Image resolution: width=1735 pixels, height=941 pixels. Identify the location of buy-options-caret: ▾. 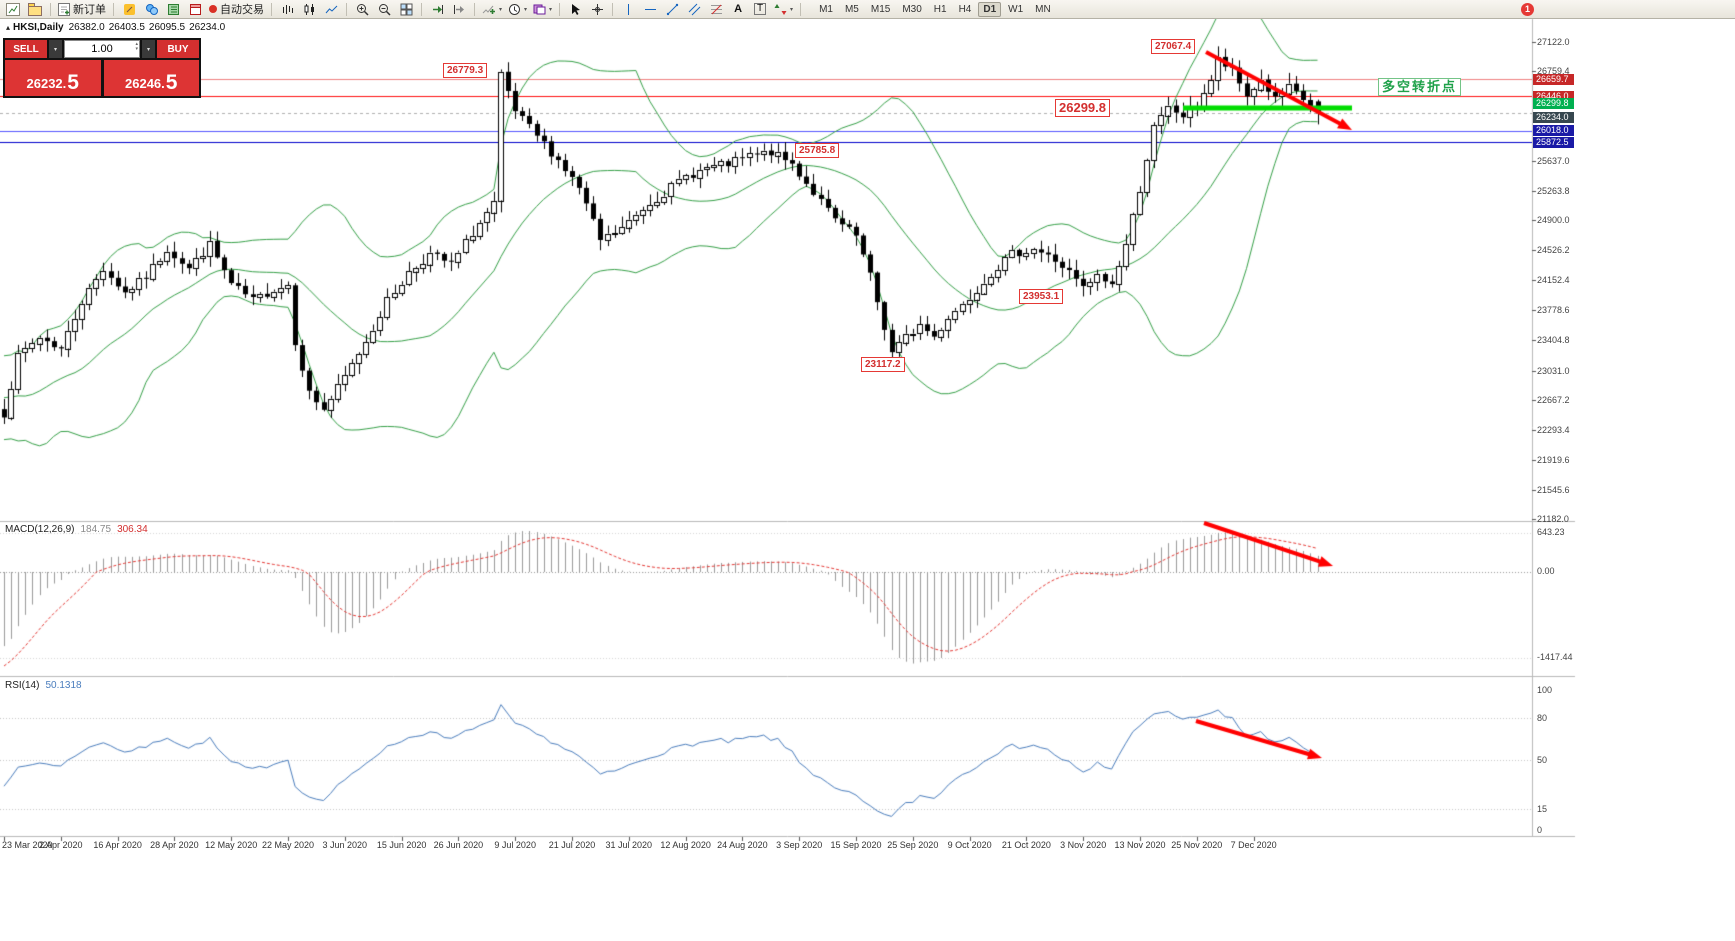
(148, 49).